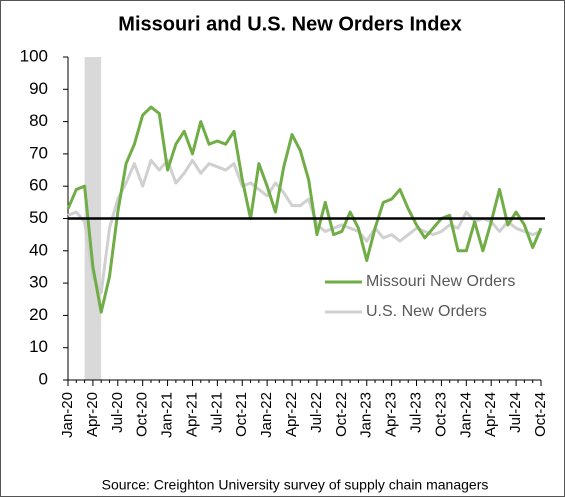 The width and height of the screenshot is (565, 497). What do you see at coordinates (38, 88) in the screenshot?
I see `y-tick-label: 90` at bounding box center [38, 88].